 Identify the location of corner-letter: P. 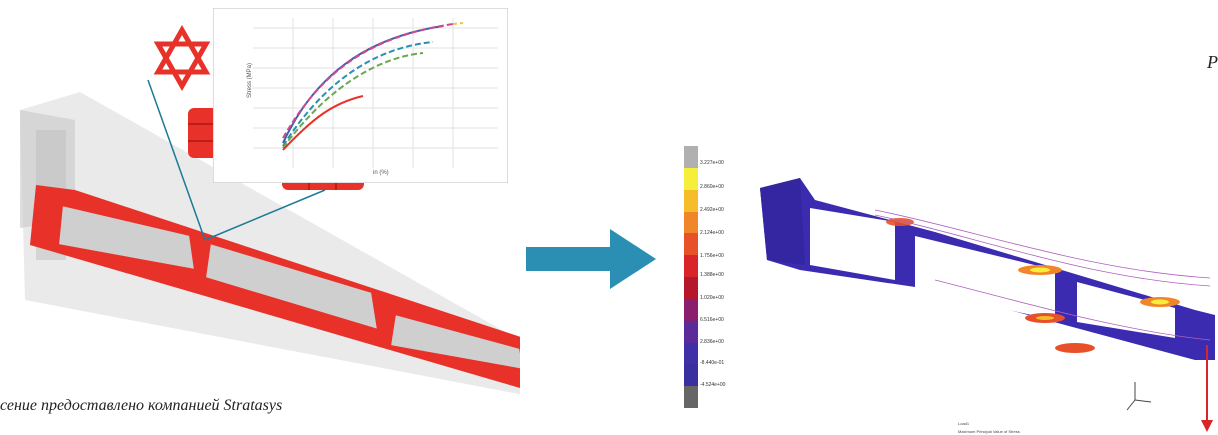
(1212, 62).